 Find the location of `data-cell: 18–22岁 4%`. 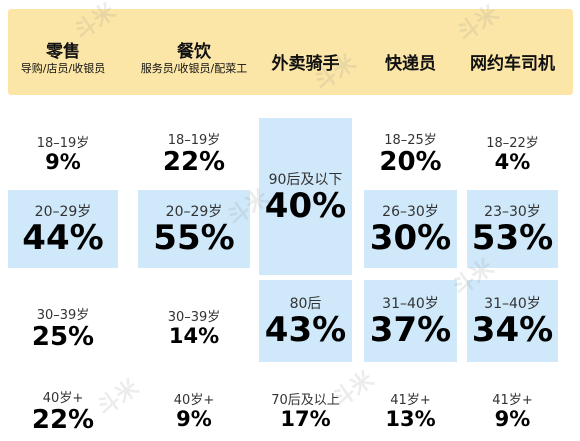

data-cell: 18–22岁 4% is located at coordinates (512, 153).